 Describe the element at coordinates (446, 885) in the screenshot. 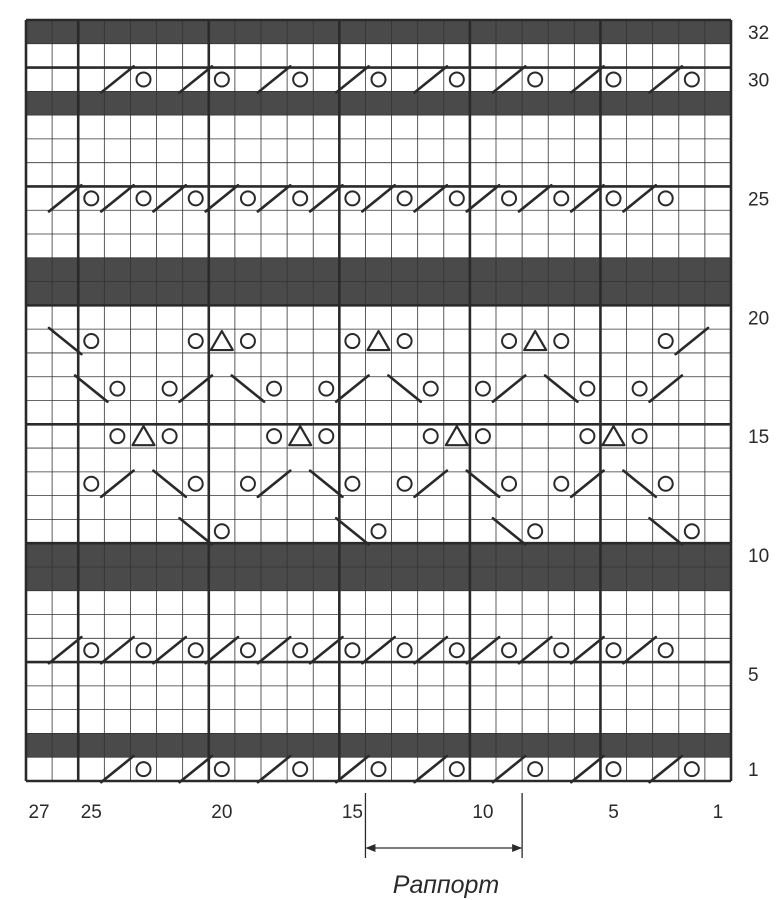

I see `repeat-label: Раппорт` at that location.